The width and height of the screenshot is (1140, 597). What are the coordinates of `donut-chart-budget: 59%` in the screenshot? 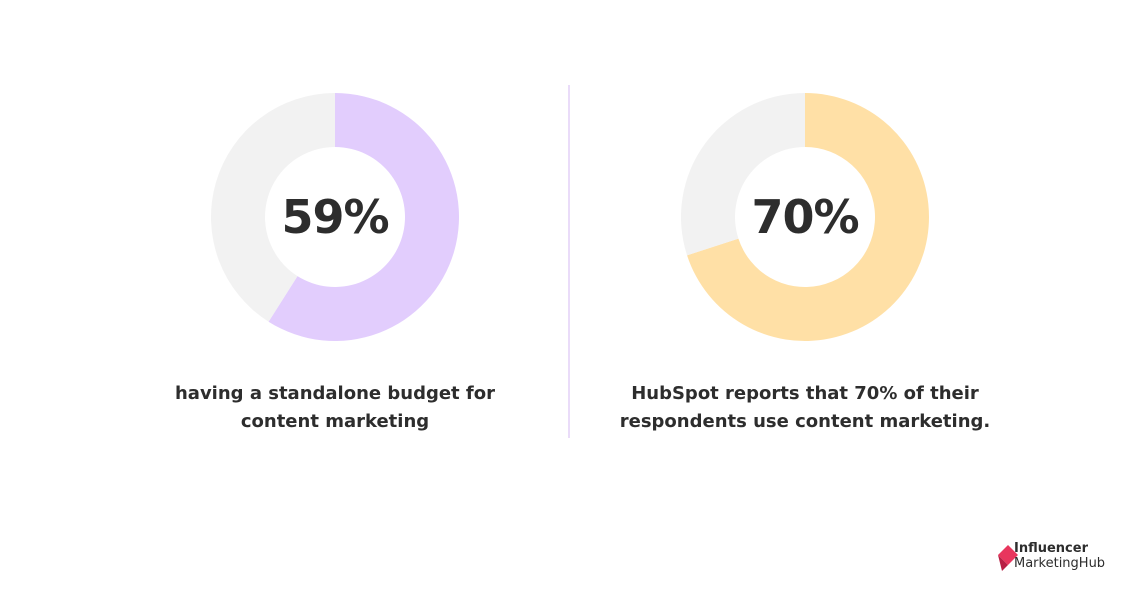 It's located at (335, 217).